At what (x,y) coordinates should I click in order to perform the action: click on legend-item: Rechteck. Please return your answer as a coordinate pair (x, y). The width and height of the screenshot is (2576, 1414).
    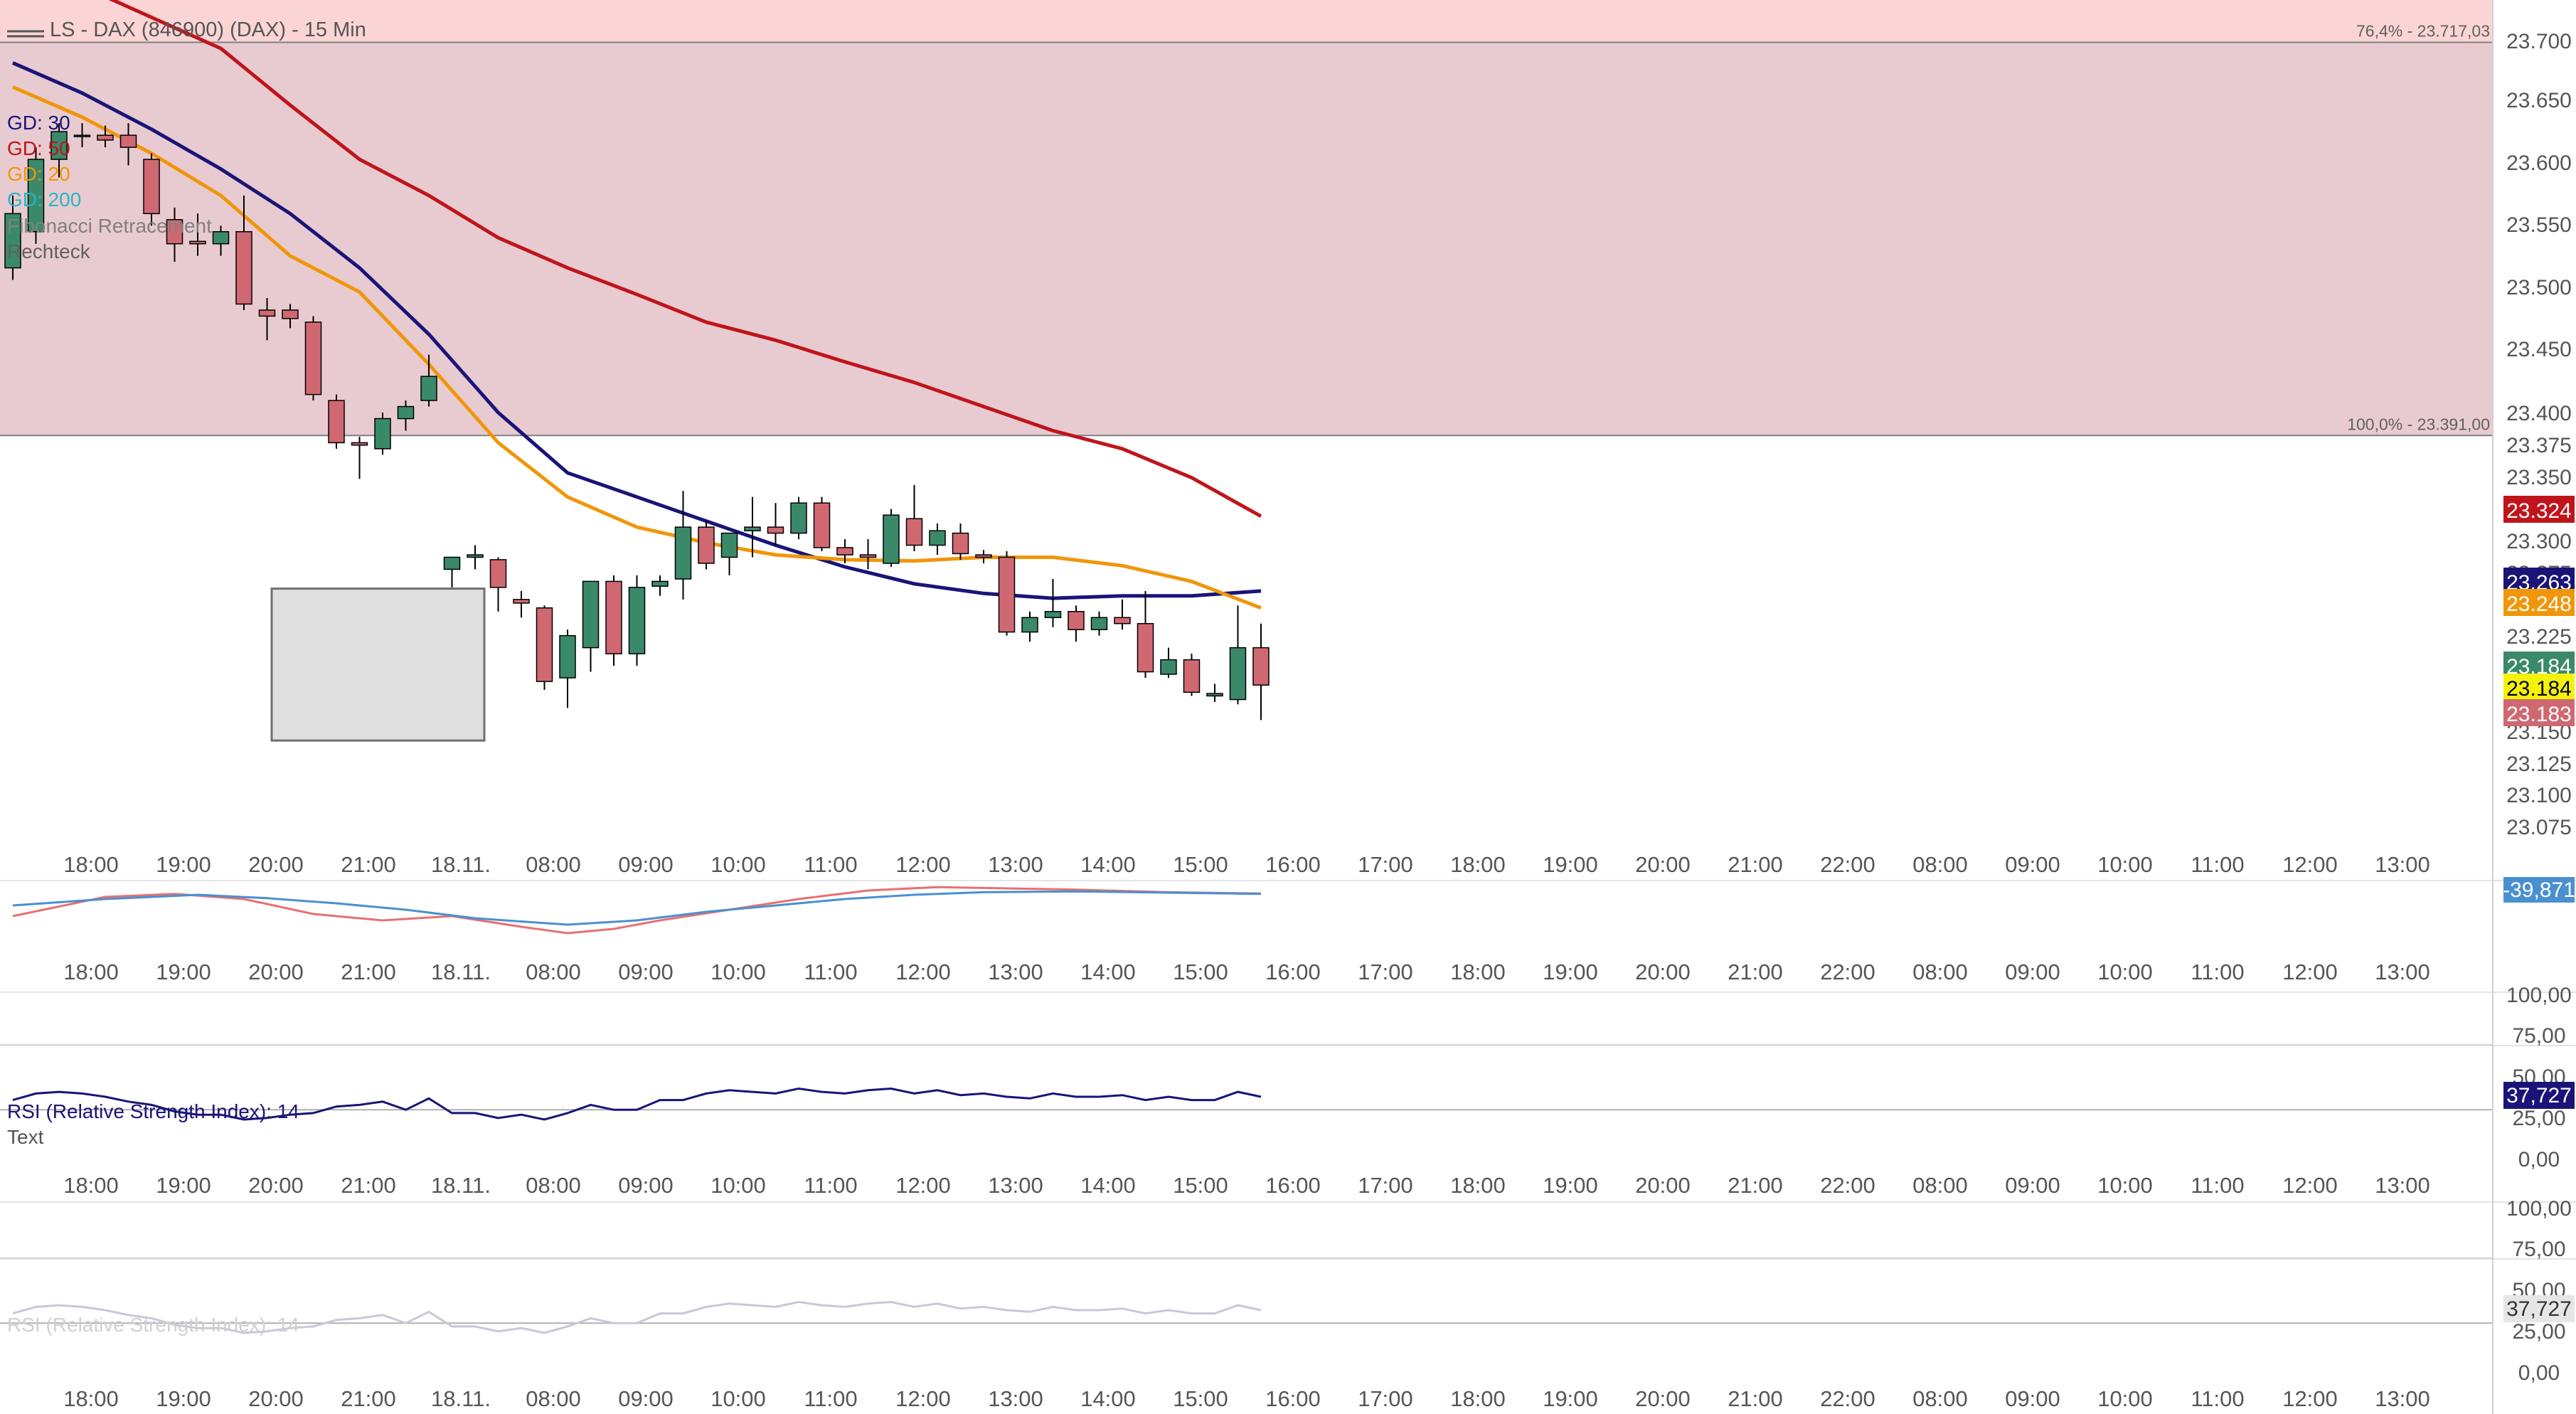
    Looking at the image, I should click on (49, 251).